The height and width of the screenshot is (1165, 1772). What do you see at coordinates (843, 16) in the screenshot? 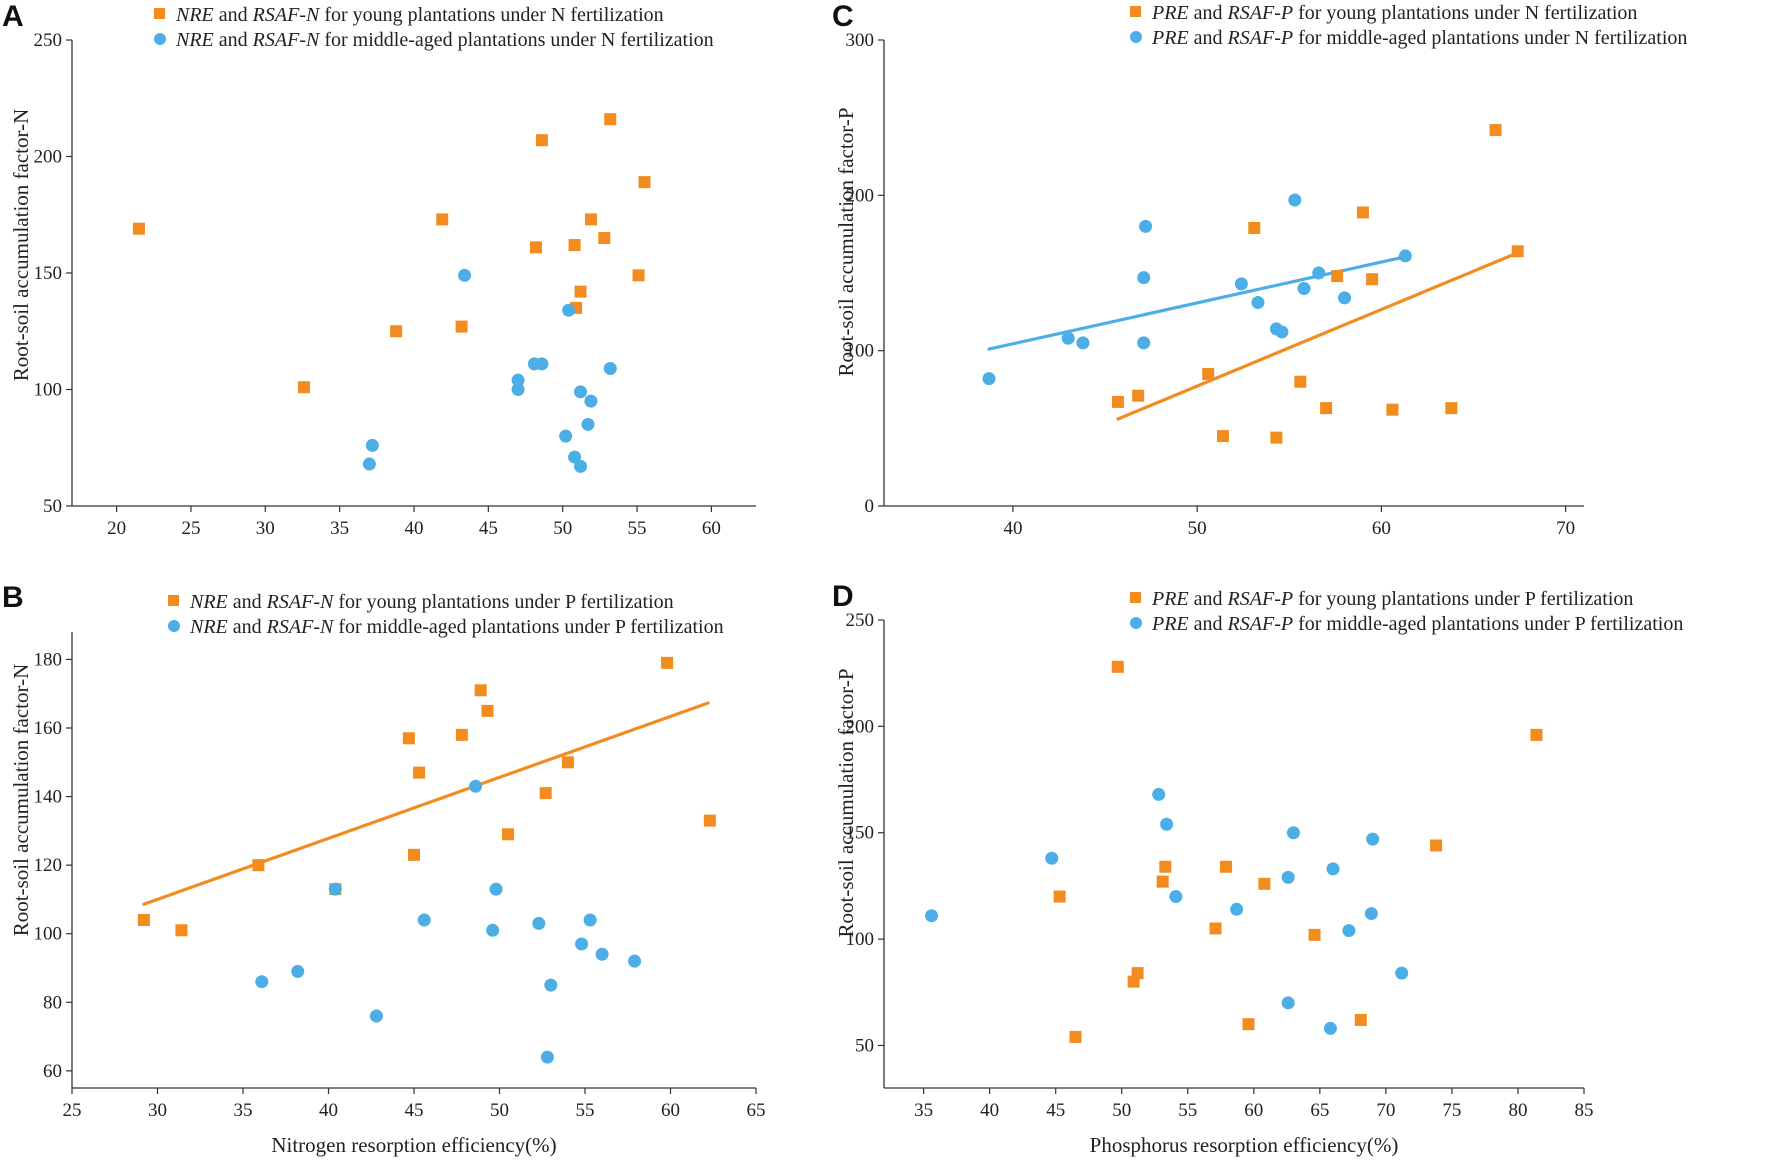
I see `panel-letter-c: C` at bounding box center [843, 16].